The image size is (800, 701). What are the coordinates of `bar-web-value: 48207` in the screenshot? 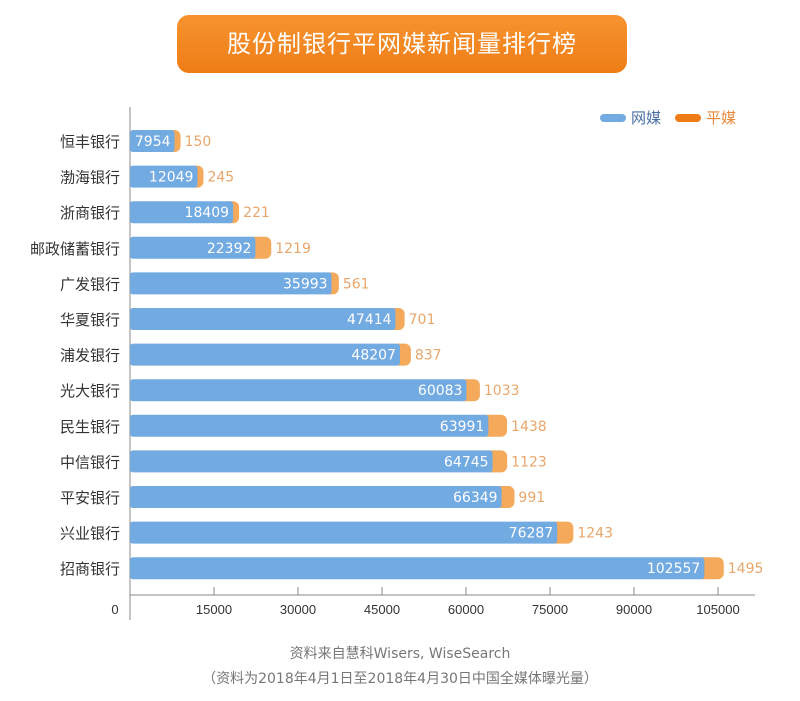 It's located at (373, 356).